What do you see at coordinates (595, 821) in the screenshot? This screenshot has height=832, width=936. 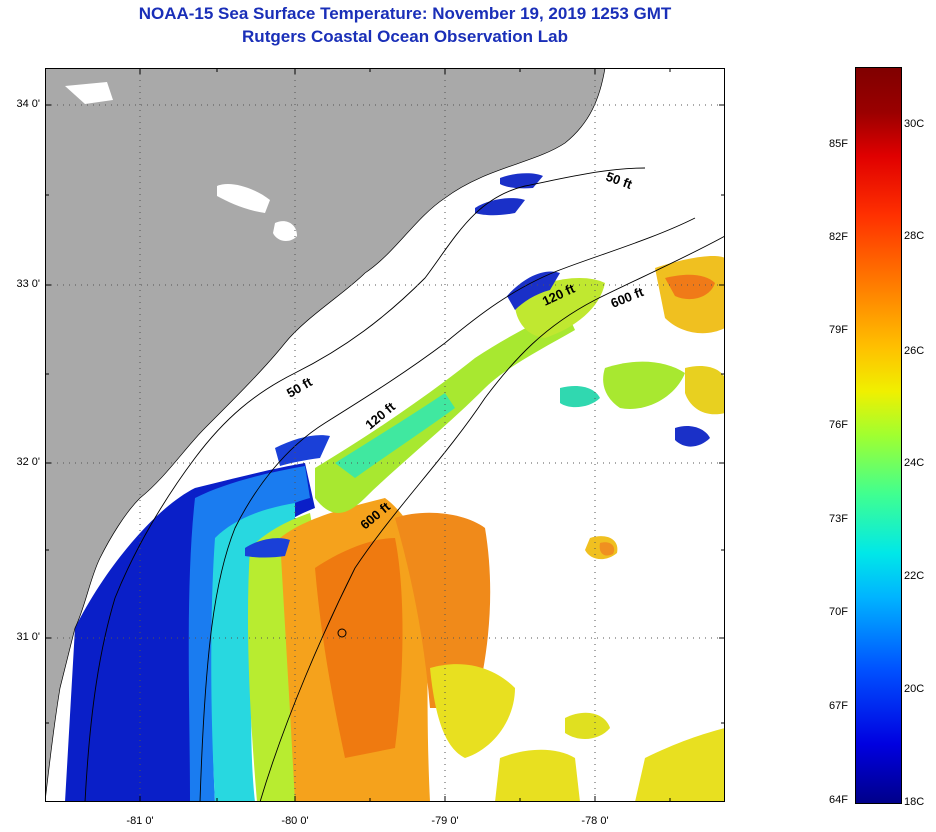 I see `lon-label-78: -78 0'` at bounding box center [595, 821].